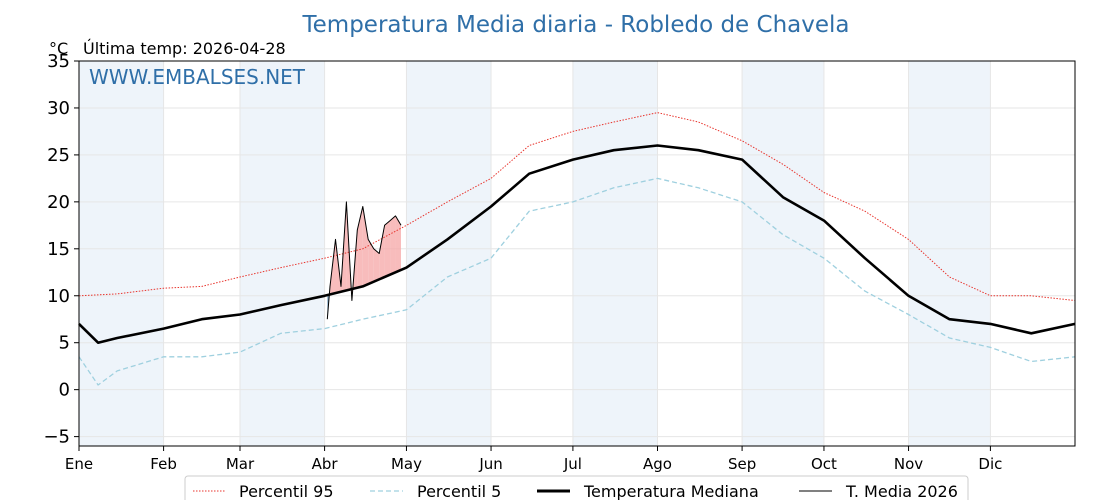  What do you see at coordinates (64, 343) in the screenshot?
I see `y-tick-label: 5` at bounding box center [64, 343].